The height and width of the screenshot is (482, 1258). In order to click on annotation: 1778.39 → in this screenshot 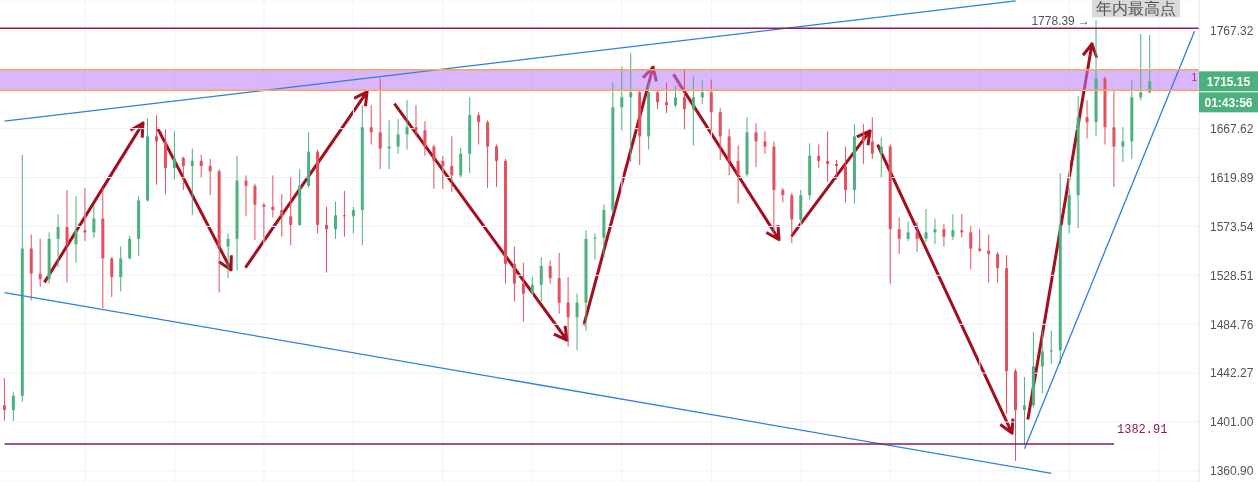, I will do `click(1061, 21)`.